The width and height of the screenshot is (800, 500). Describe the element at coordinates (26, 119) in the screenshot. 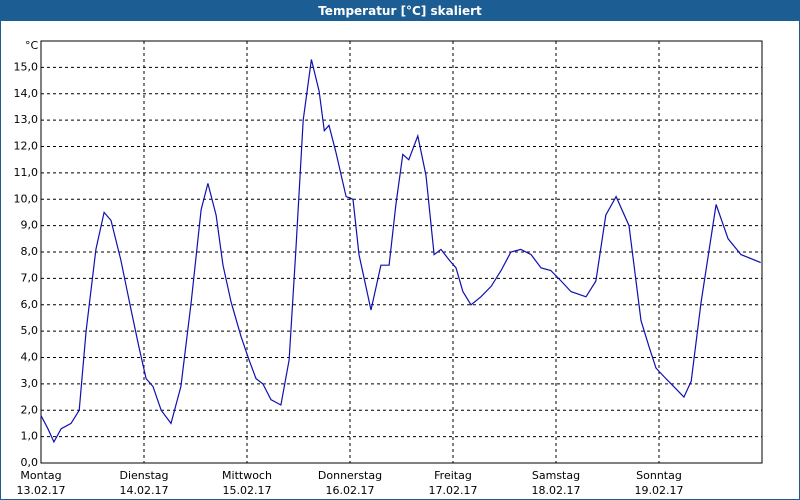

I see `y-tick-label: 13,0` at that location.